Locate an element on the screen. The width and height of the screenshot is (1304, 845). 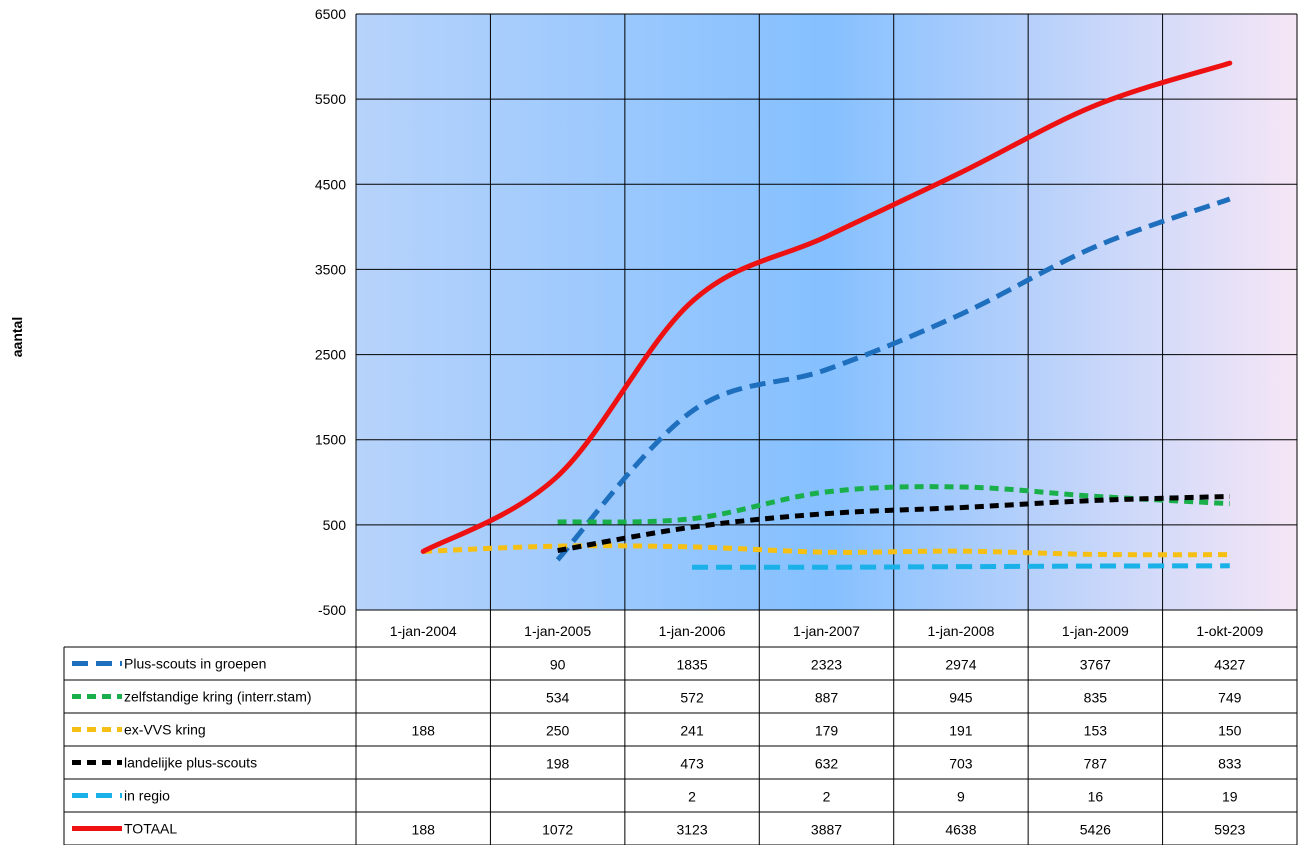
table-cell: 198 is located at coordinates (558, 764).